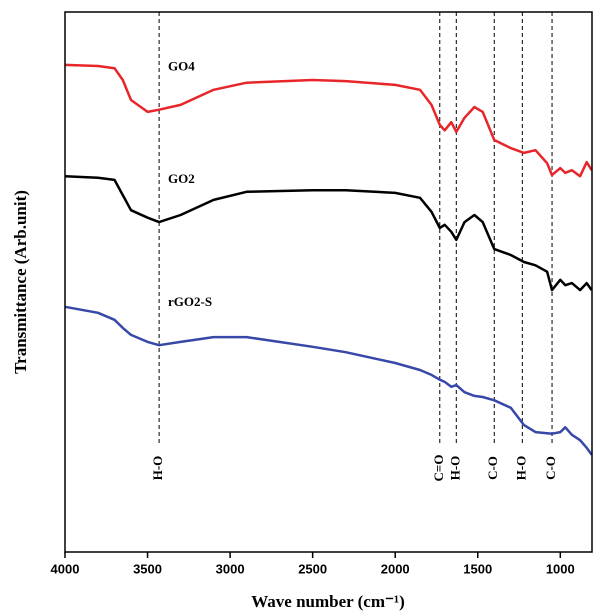  Describe the element at coordinates (147, 568) in the screenshot. I see `x-tick-label: 3500` at that location.